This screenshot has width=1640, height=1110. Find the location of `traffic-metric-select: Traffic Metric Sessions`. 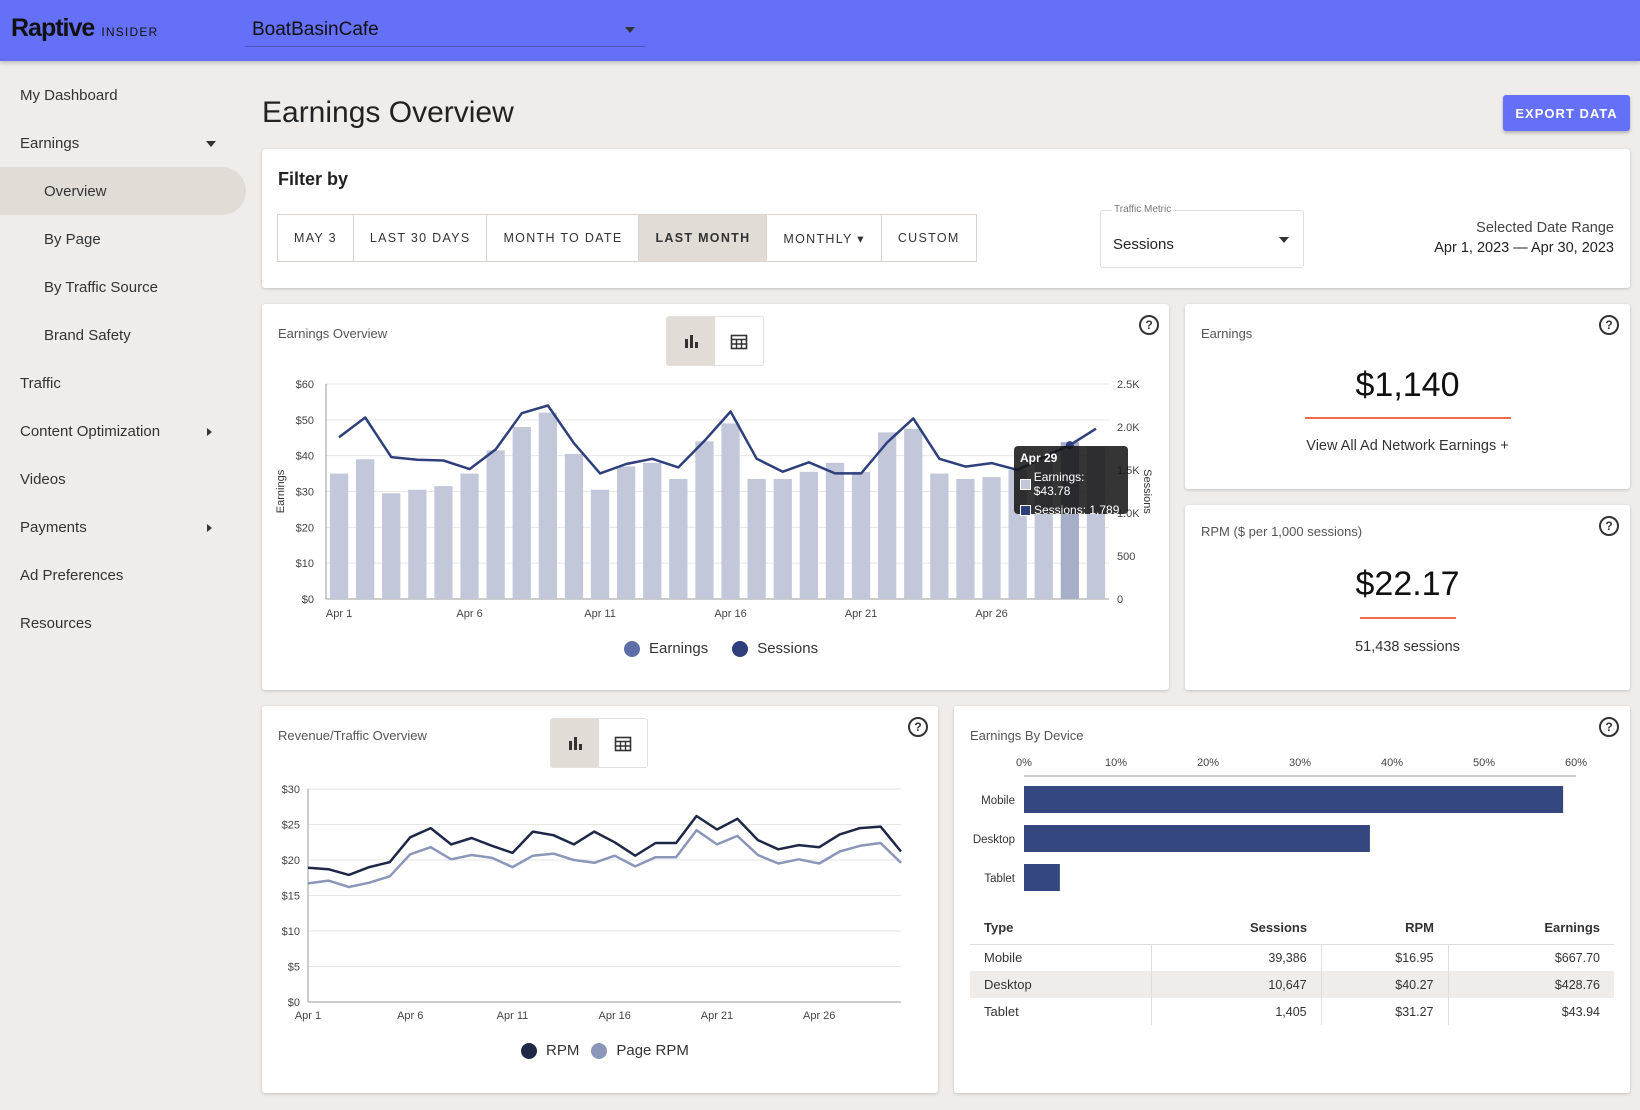

traffic-metric-select: Traffic Metric Sessions is located at coordinates (1202, 236).